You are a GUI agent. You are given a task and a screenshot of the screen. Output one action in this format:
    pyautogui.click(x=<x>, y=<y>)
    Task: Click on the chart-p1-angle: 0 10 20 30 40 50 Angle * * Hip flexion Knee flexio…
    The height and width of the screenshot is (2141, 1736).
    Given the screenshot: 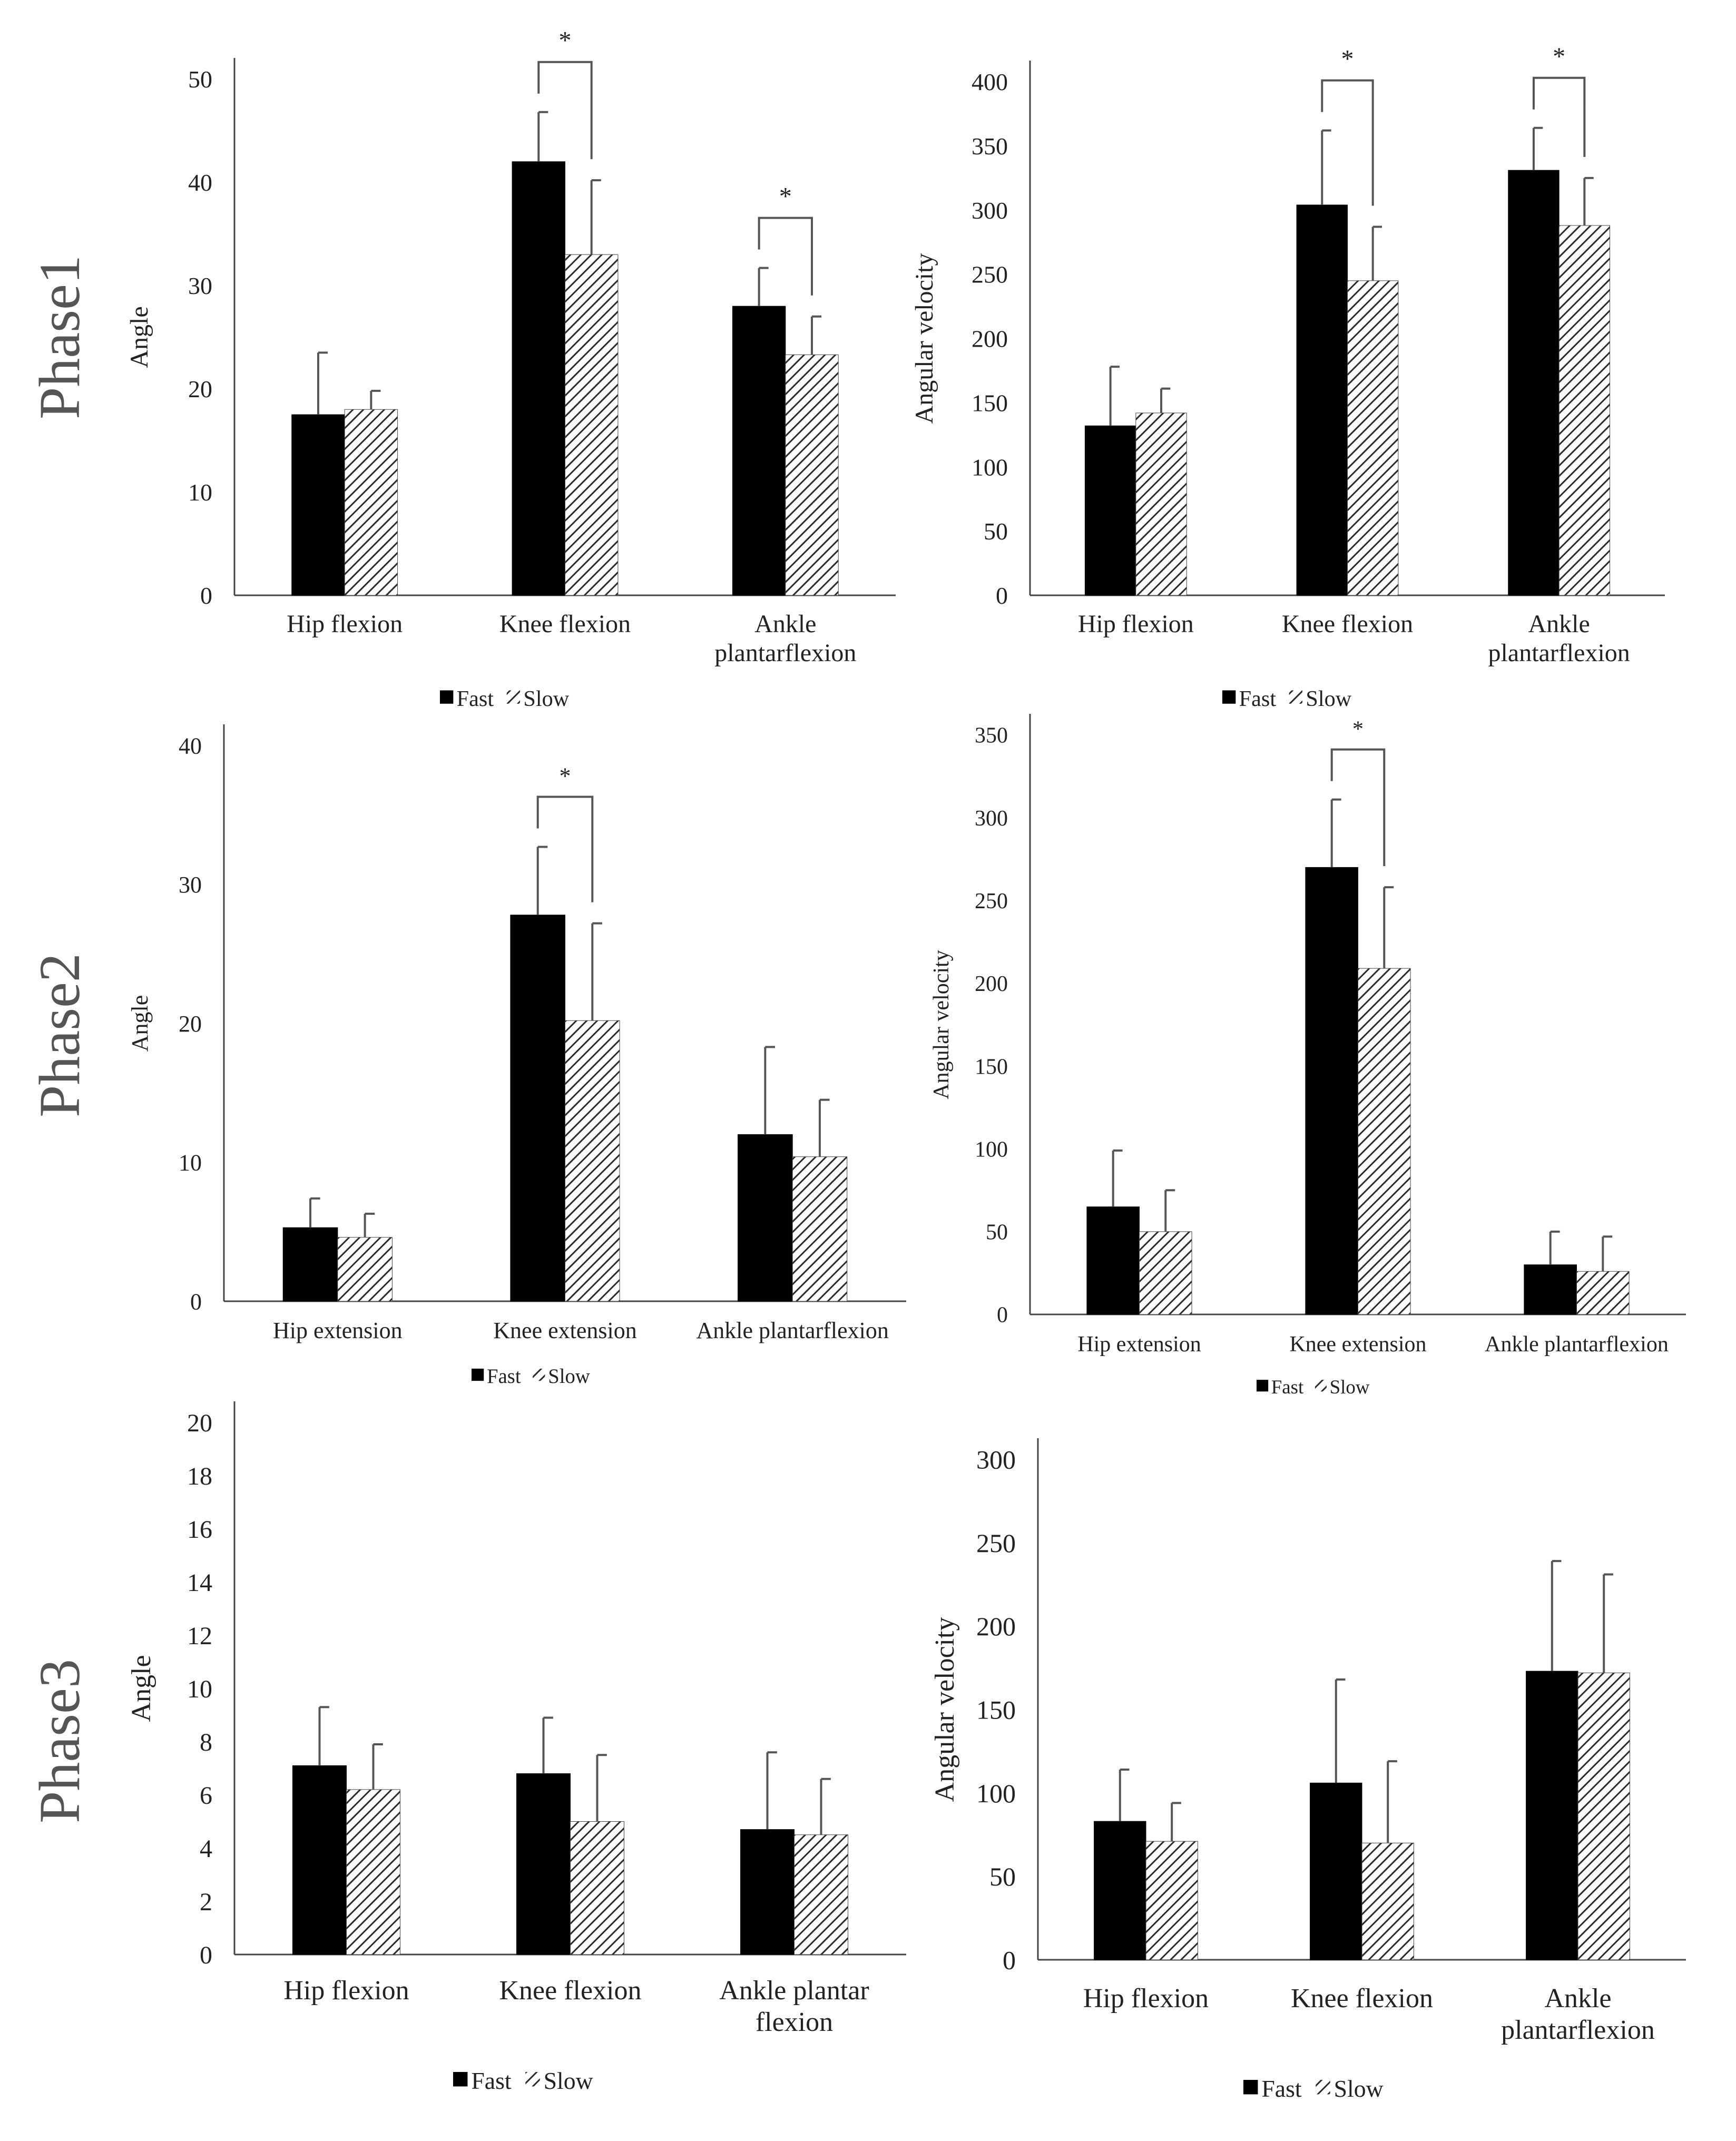 What is the action you would take?
    pyautogui.click(x=510, y=369)
    